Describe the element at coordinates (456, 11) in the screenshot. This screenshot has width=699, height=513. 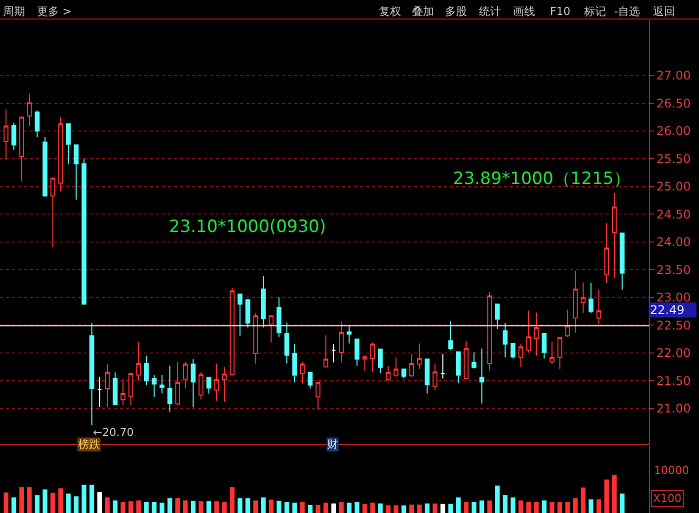
I see `text: 多股` at that location.